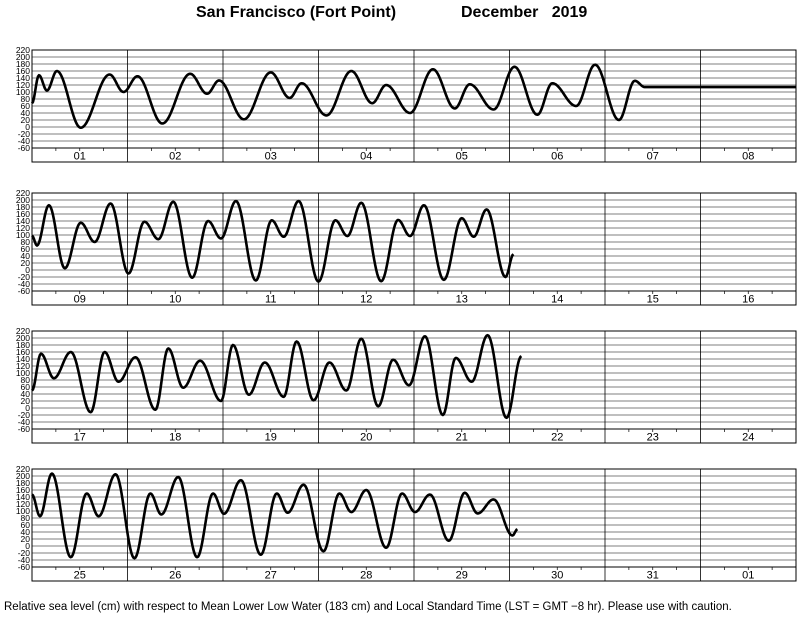 The height and width of the screenshot is (618, 800). What do you see at coordinates (366, 157) in the screenshot?
I see `day-label: 04` at bounding box center [366, 157].